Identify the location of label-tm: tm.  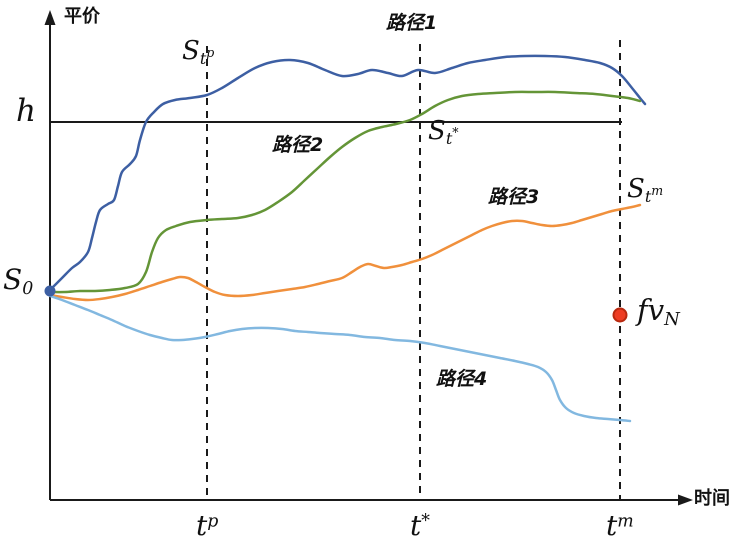
(620, 525).